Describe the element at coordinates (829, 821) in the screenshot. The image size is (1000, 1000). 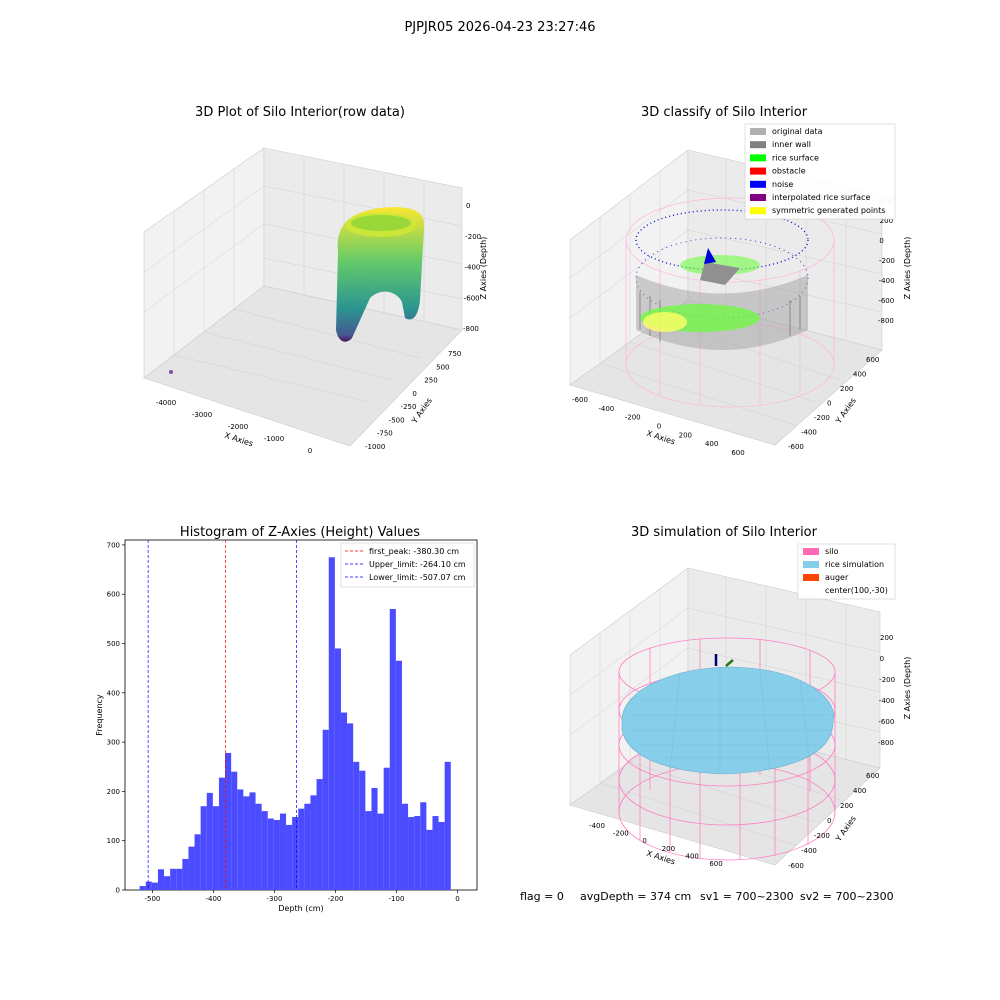
I see `simulation-y-tick-label: 0` at that location.